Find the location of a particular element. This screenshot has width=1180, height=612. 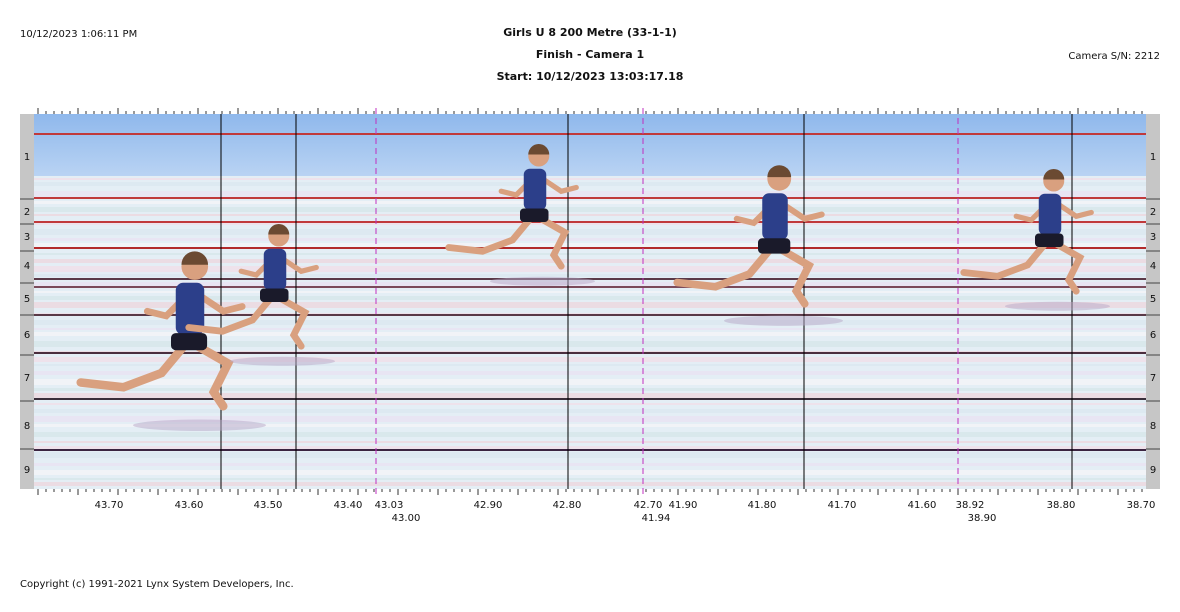

lane-number: 8 is located at coordinates (1153, 426).